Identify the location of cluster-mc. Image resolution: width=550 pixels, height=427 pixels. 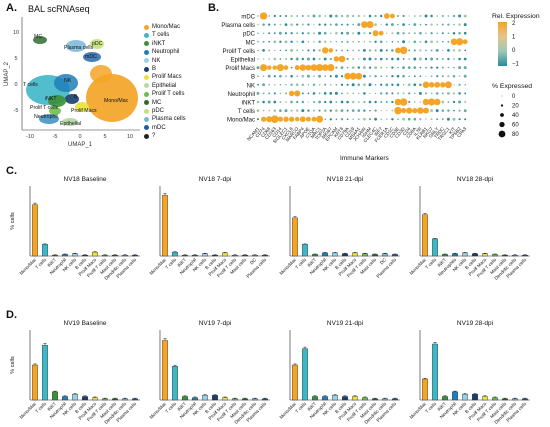
(40, 40).